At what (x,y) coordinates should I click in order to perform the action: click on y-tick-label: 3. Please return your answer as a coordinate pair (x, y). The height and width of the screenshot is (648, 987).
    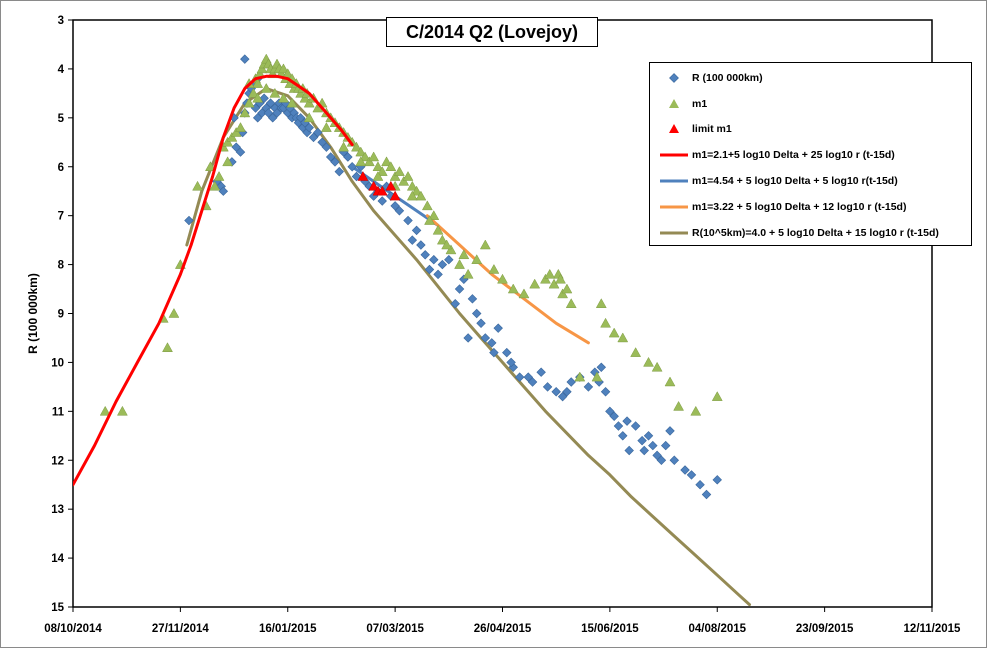
    Looking at the image, I should click on (61, 21).